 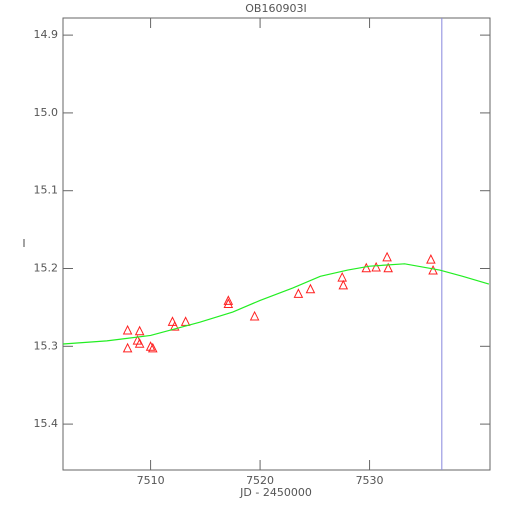 I want to click on y-tick-label: 14.9, so click(x=46, y=34).